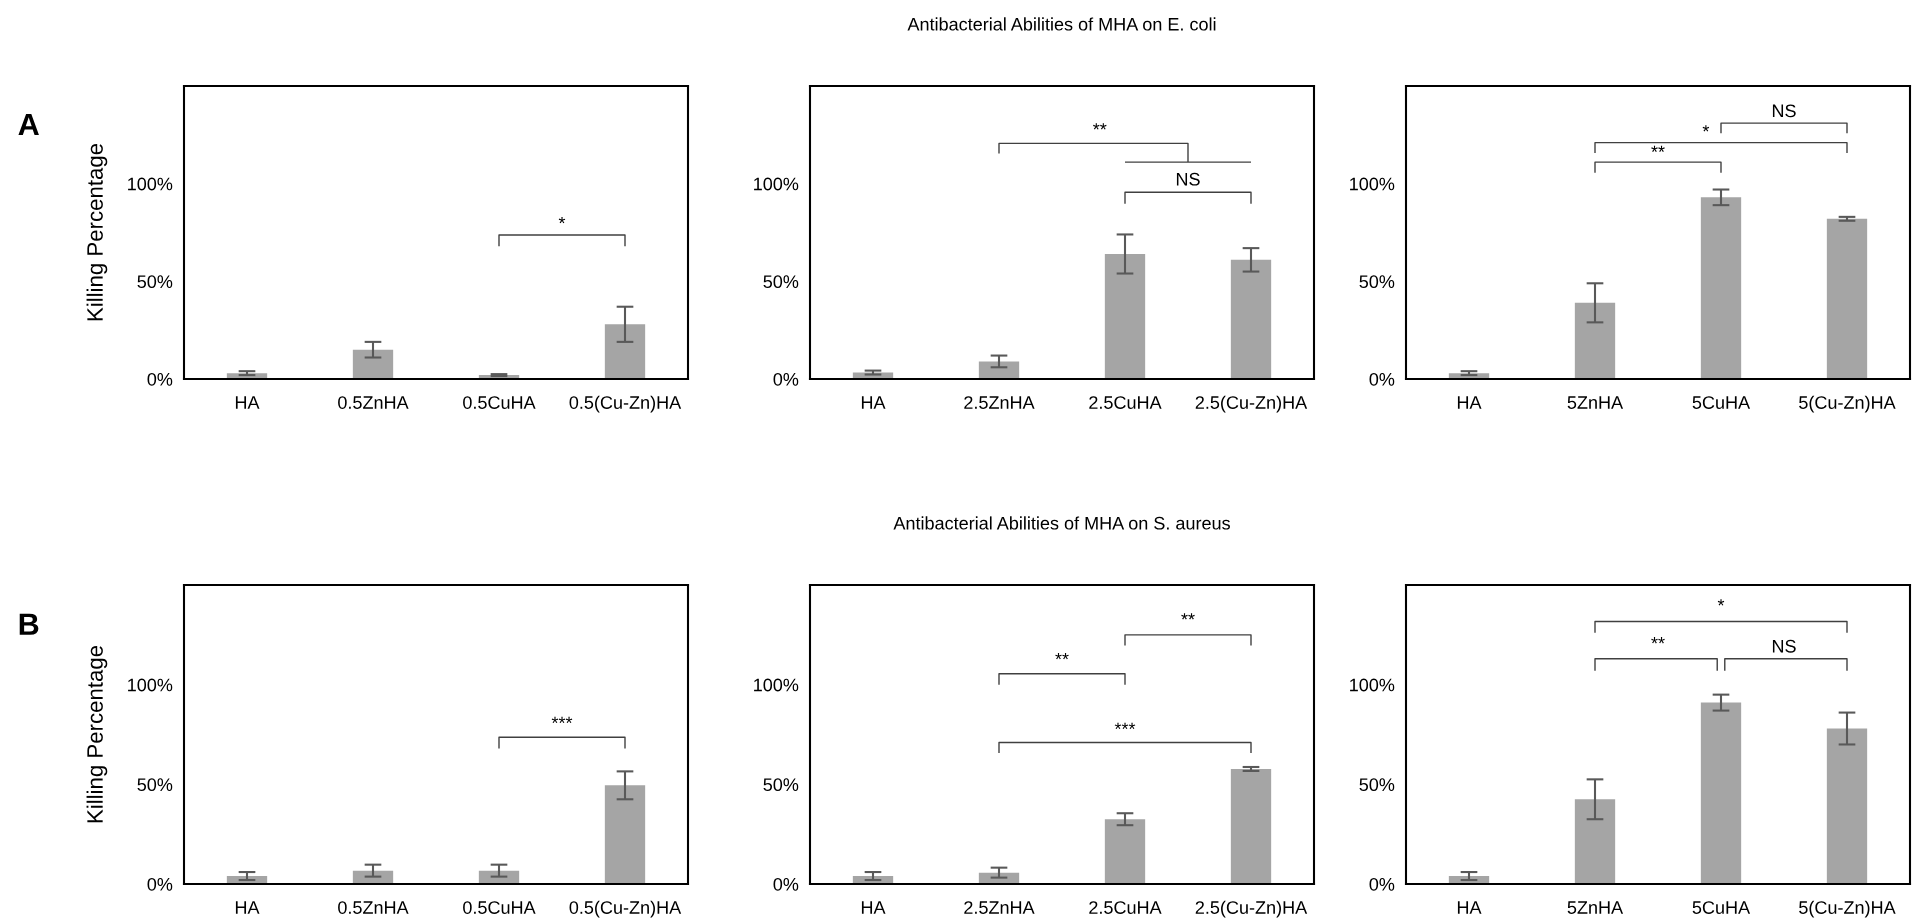 Image resolution: width=1926 pixels, height=923 pixels. I want to click on chart-title: Antibacterial Abilities of MHA on E. coli, so click(1061, 24).